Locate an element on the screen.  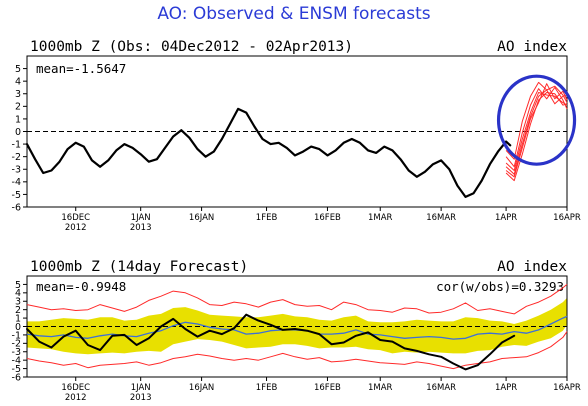
observed-x-tick-year: 2012 is located at coordinates (76, 228).